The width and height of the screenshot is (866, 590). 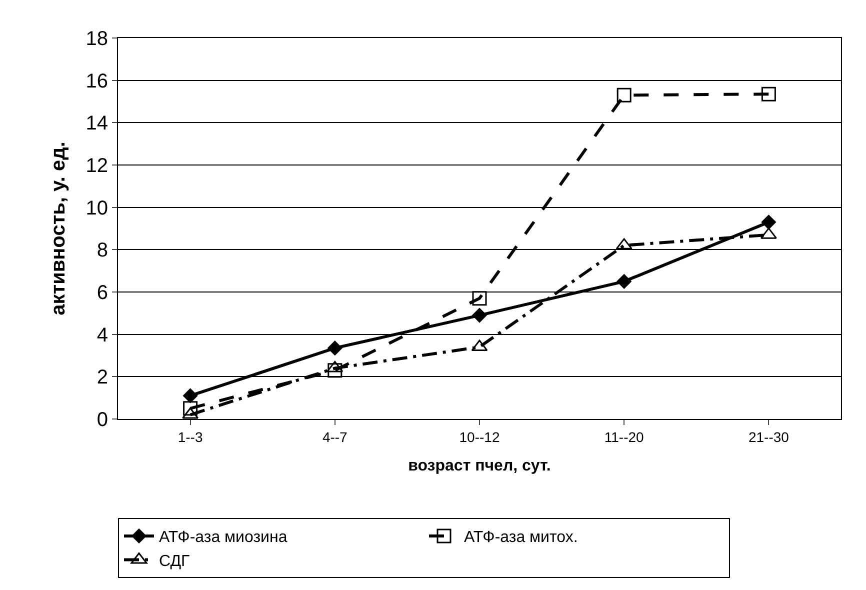 What do you see at coordinates (102, 420) in the screenshot?
I see `y-tick-label: 0` at bounding box center [102, 420].